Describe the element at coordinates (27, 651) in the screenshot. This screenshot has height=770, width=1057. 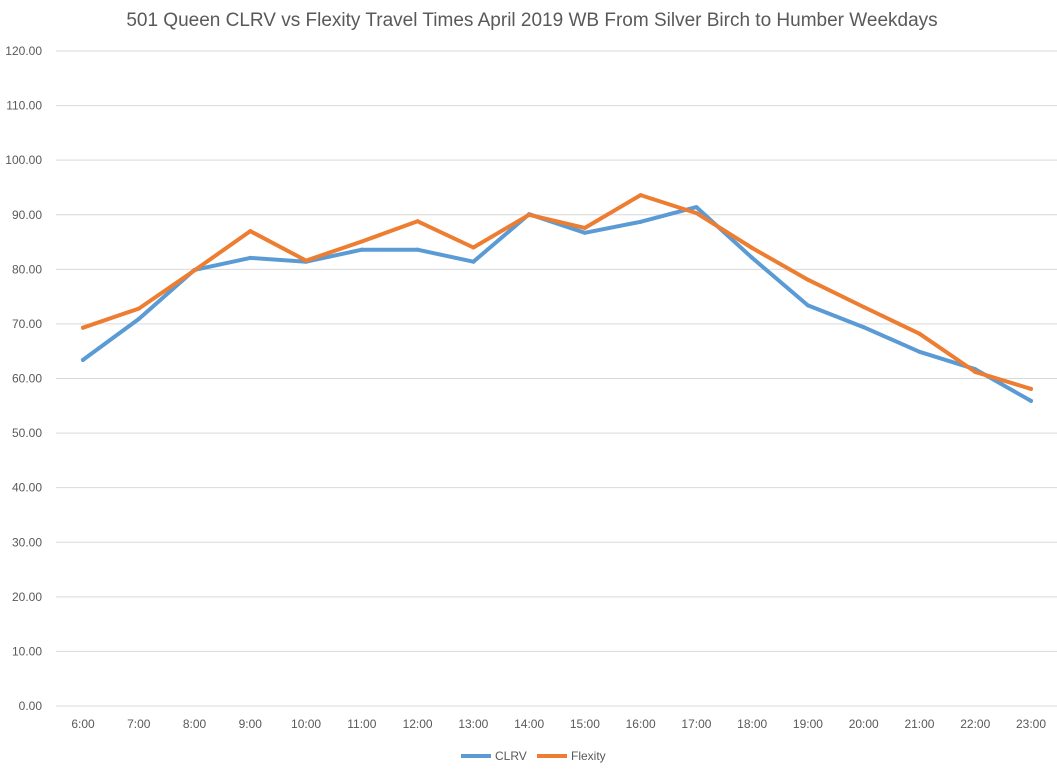
I see `y-tick-label: 10.00` at that location.